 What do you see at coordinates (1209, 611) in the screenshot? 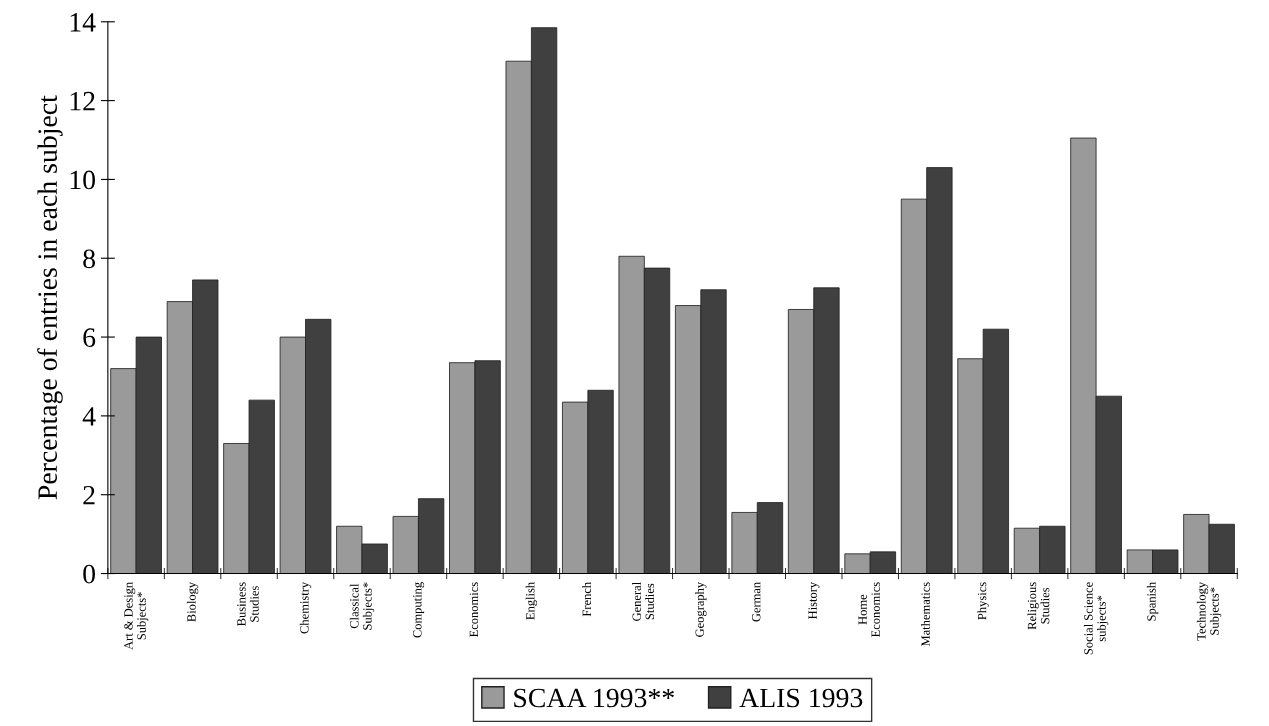
I see `x-tick-label: Technology Subjects*` at bounding box center [1209, 611].